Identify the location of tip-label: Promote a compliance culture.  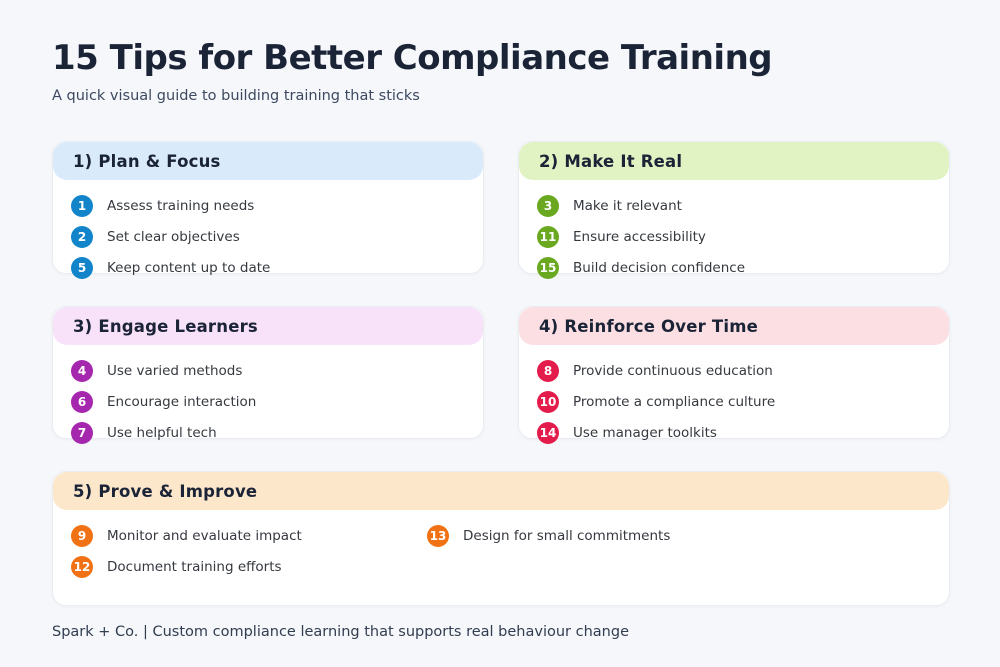
(674, 401).